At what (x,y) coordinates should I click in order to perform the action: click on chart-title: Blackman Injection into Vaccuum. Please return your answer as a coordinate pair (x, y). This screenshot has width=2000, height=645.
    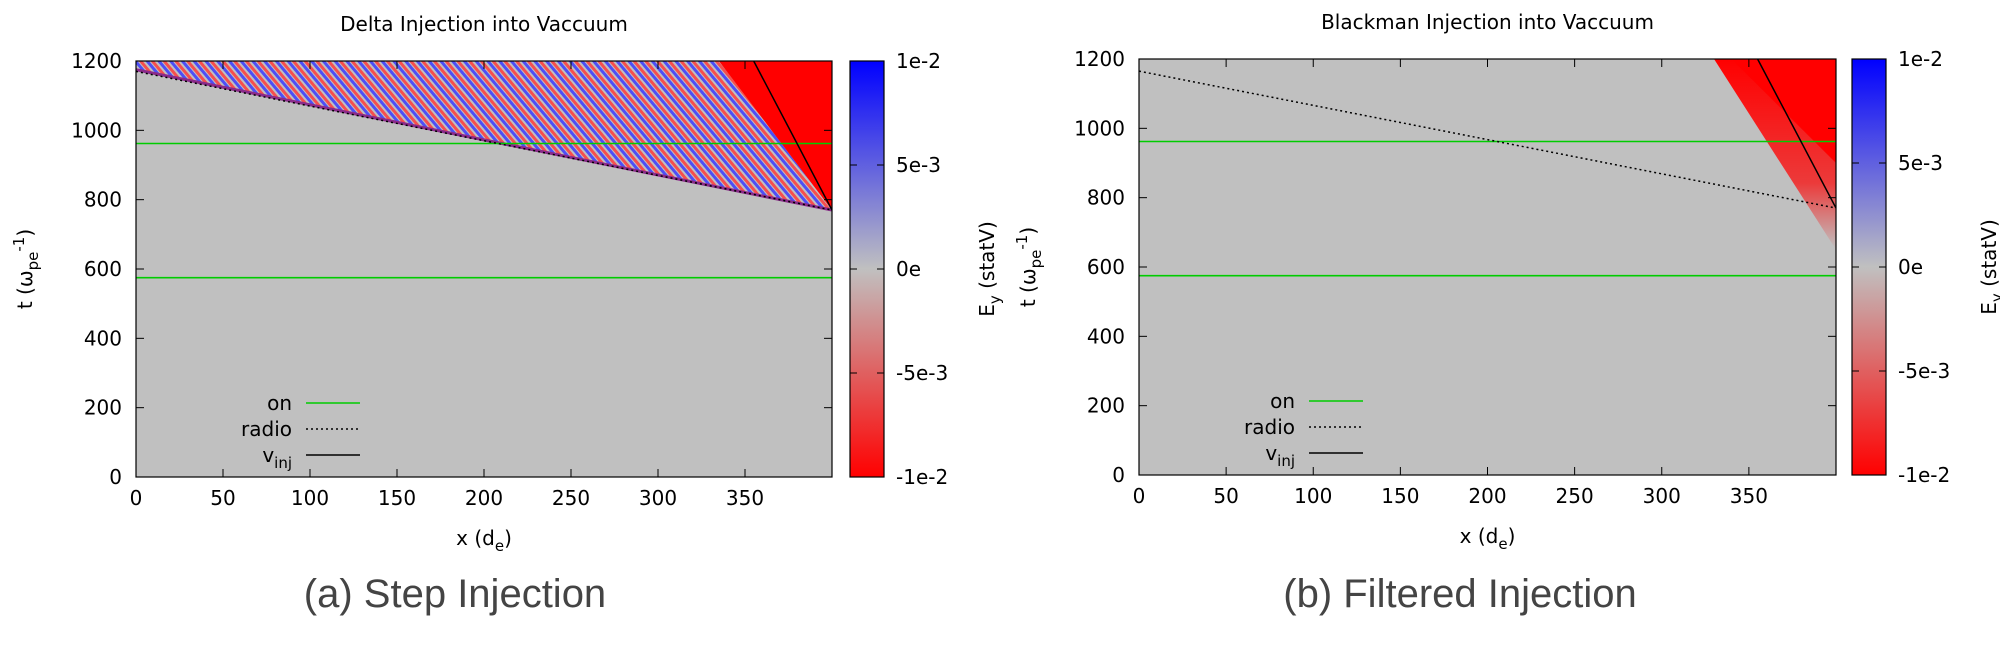
    Looking at the image, I should click on (1487, 22).